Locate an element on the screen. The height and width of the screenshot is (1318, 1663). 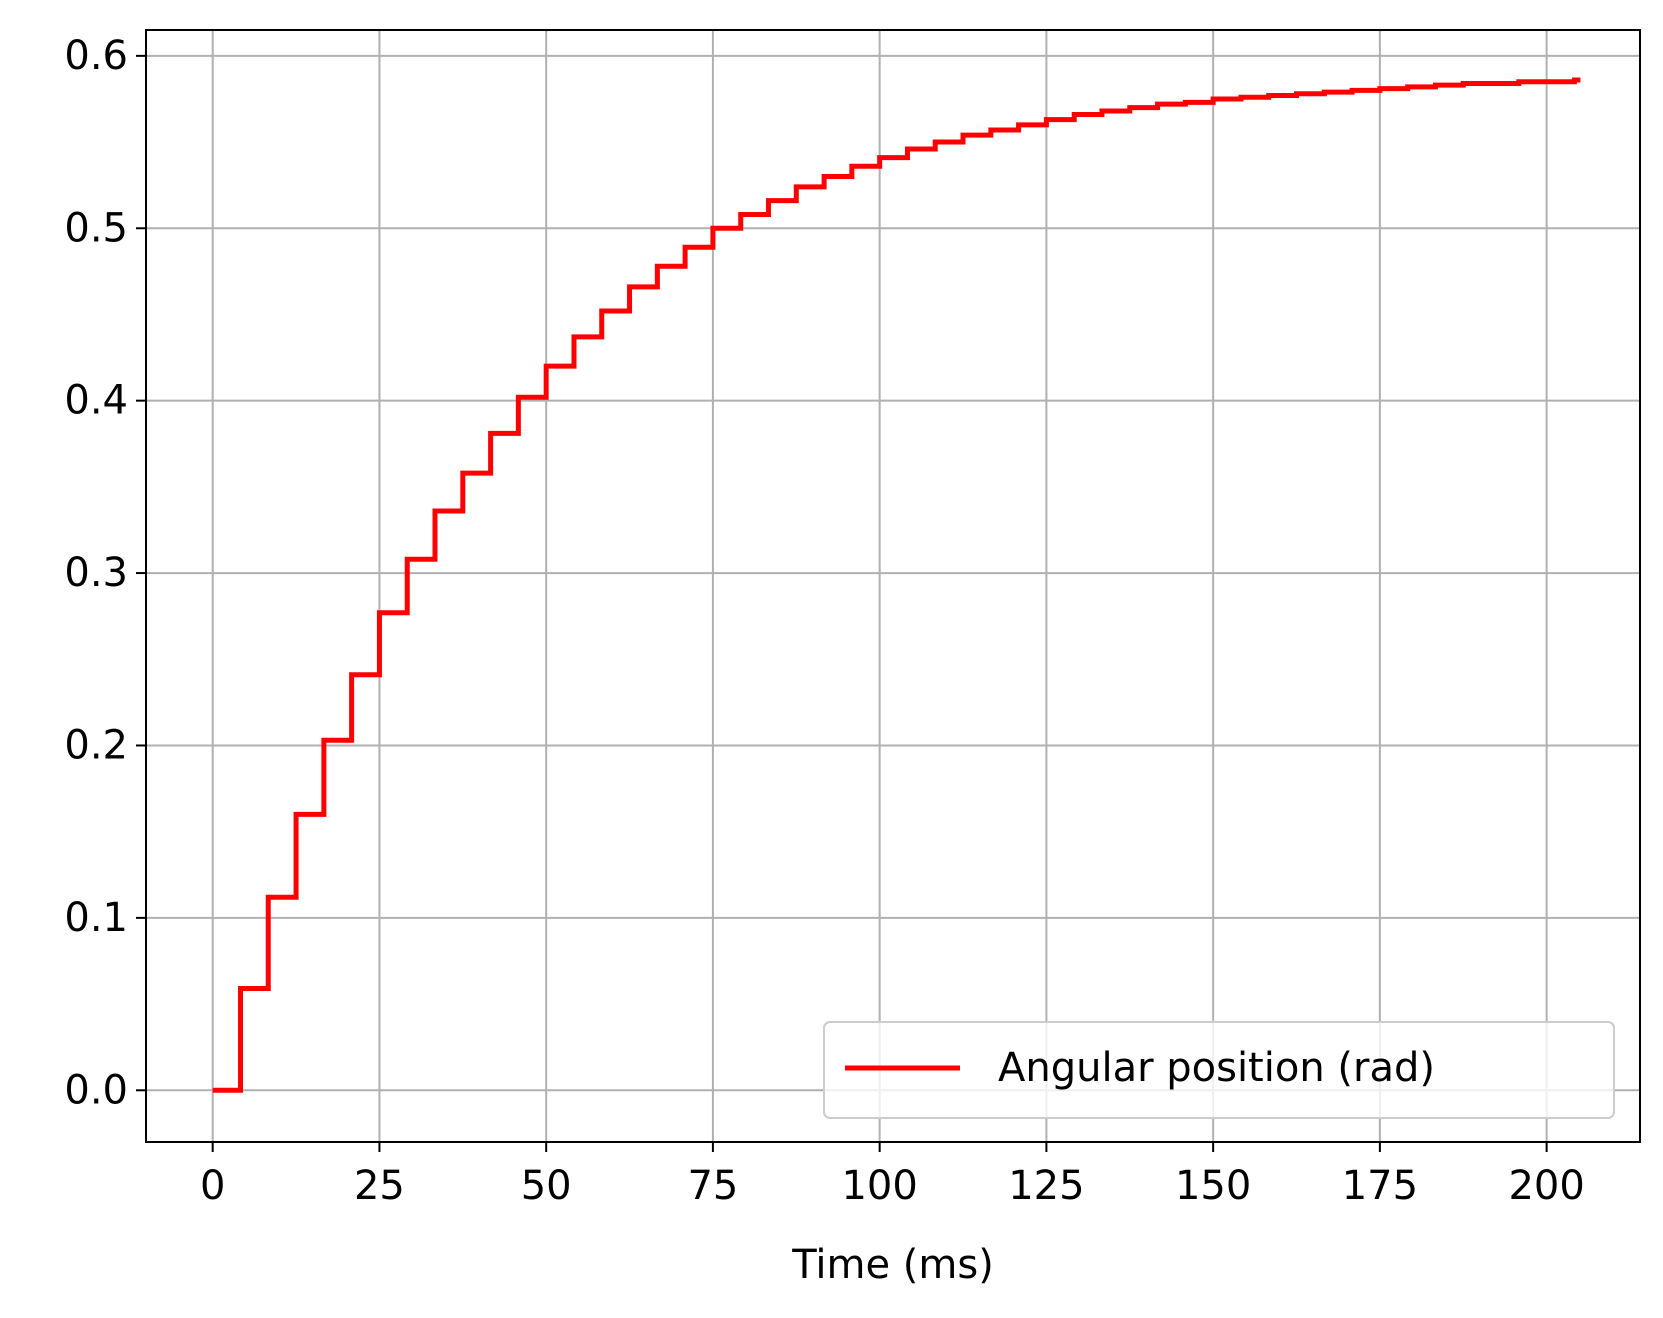
y-tick-label-2: 0.2 is located at coordinates (96, 745).